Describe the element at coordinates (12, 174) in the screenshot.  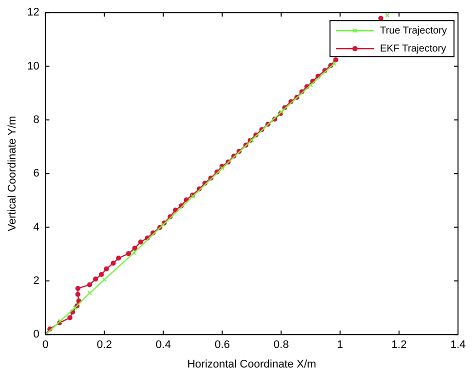
I see `y-axis-title: Vertical Coordinate Y/m` at that location.